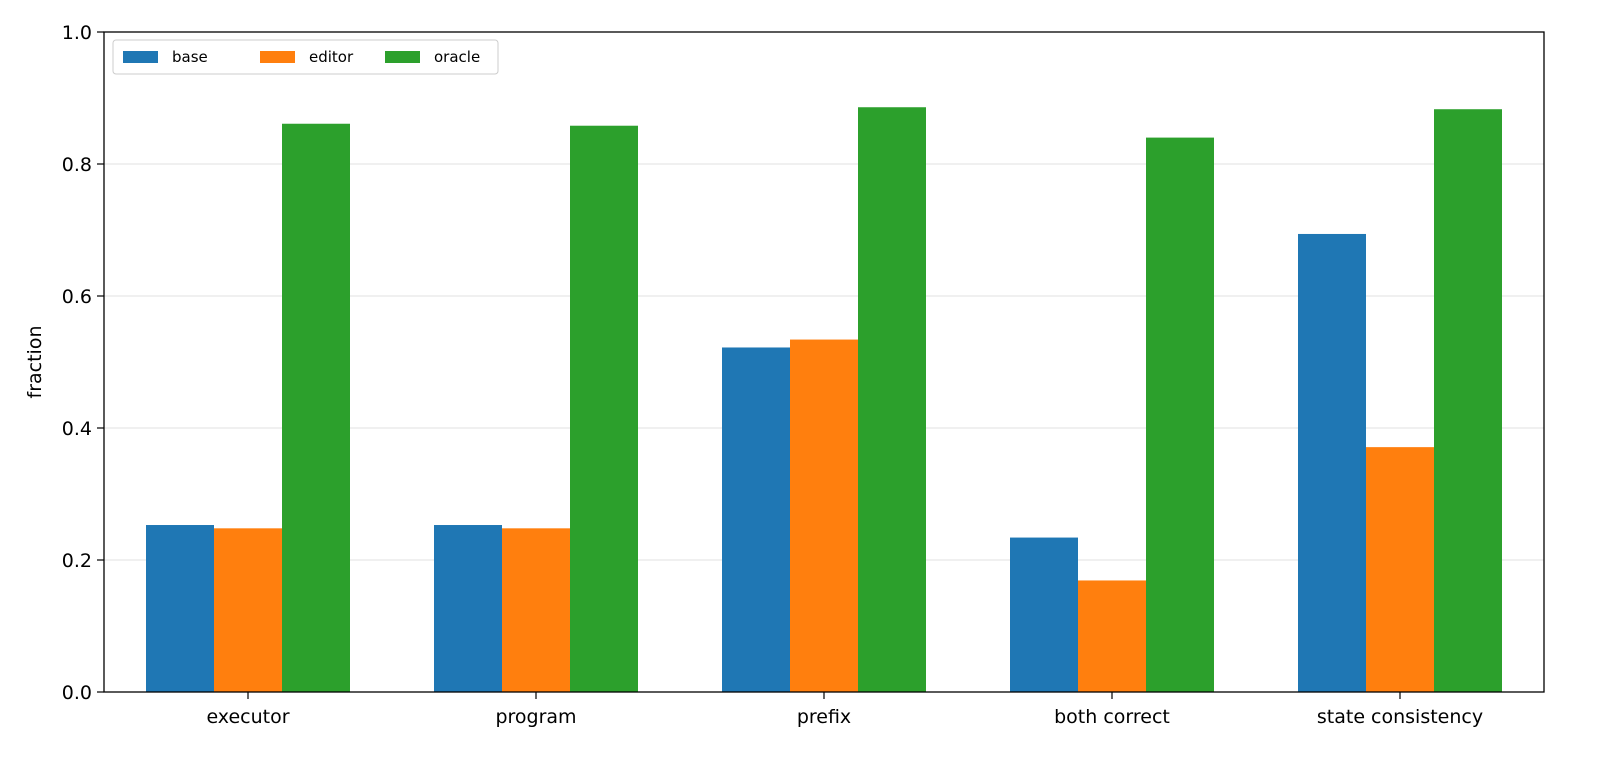 The width and height of the screenshot is (1600, 768). Describe the element at coordinates (1400, 717) in the screenshot. I see `x-tick-label: state consistency` at that location.